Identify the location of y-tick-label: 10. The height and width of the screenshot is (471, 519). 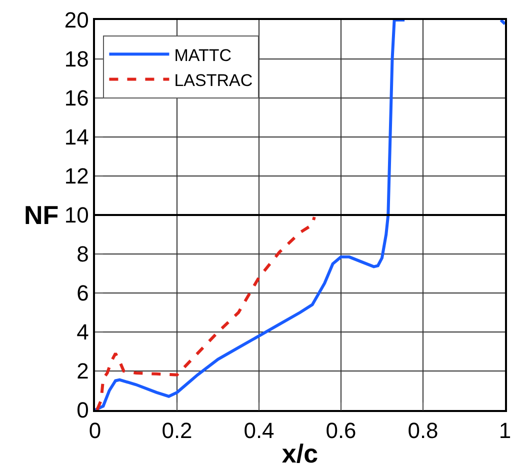
(76, 215).